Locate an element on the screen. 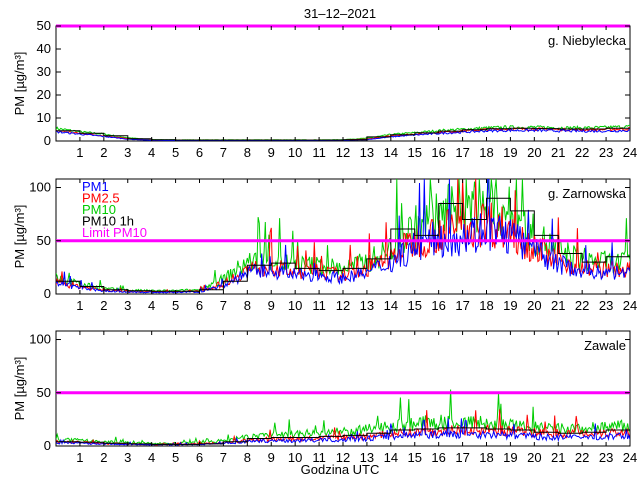 This screenshot has width=640, height=480. station-name: Zawale is located at coordinates (605, 345).